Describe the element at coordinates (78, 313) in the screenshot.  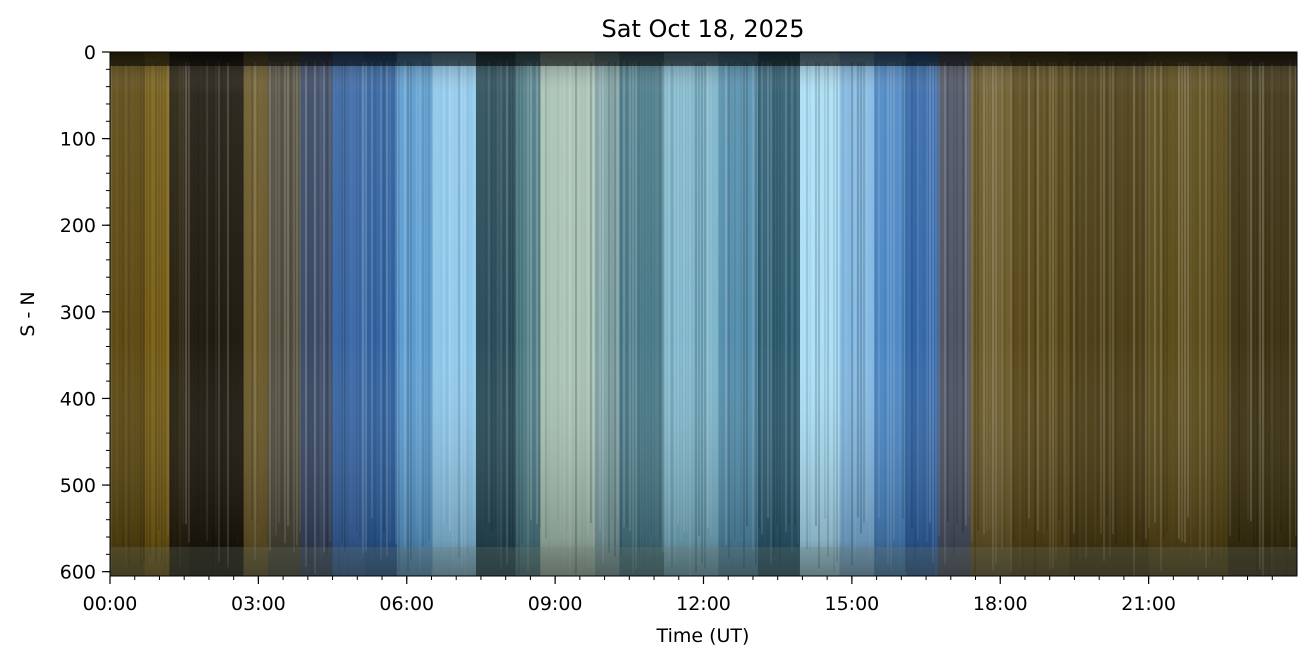
I see `y-tick-label: 300` at that location.